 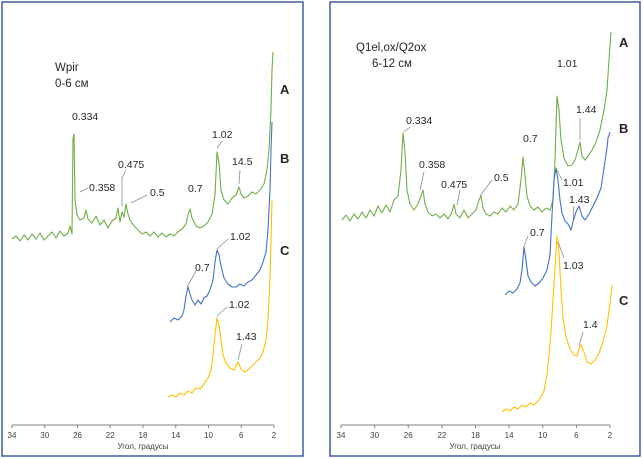 What do you see at coordinates (110, 435) in the screenshot?
I see `panel-left-tick-label: 22` at bounding box center [110, 435].